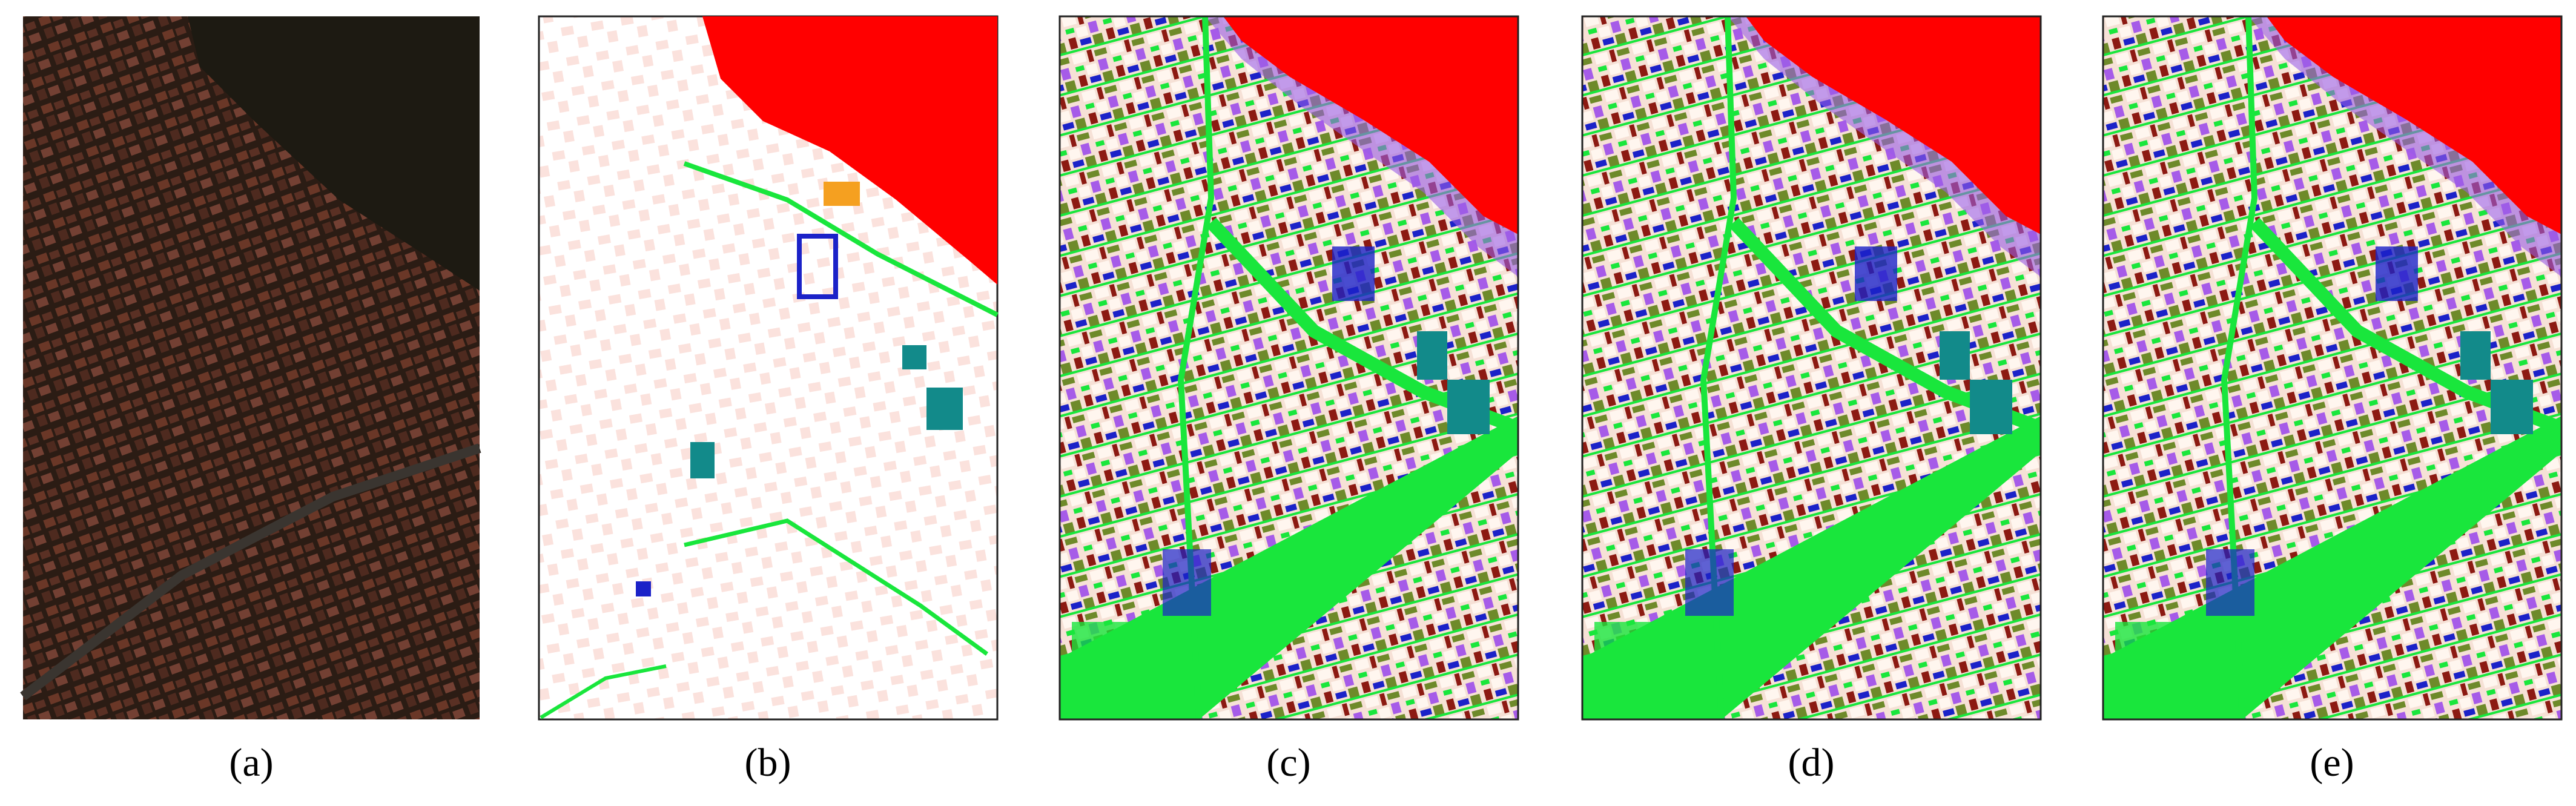 The height and width of the screenshot is (806, 2576). Describe the element at coordinates (1811, 763) in the screenshot. I see `caption: (d)` at that location.